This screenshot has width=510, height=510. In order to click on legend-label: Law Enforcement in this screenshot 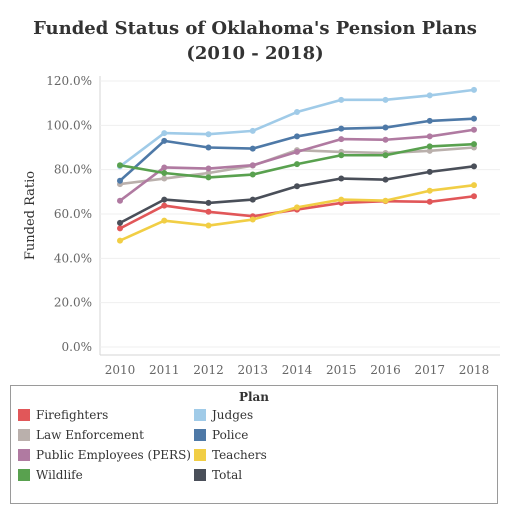, I will do `click(90, 435)`.